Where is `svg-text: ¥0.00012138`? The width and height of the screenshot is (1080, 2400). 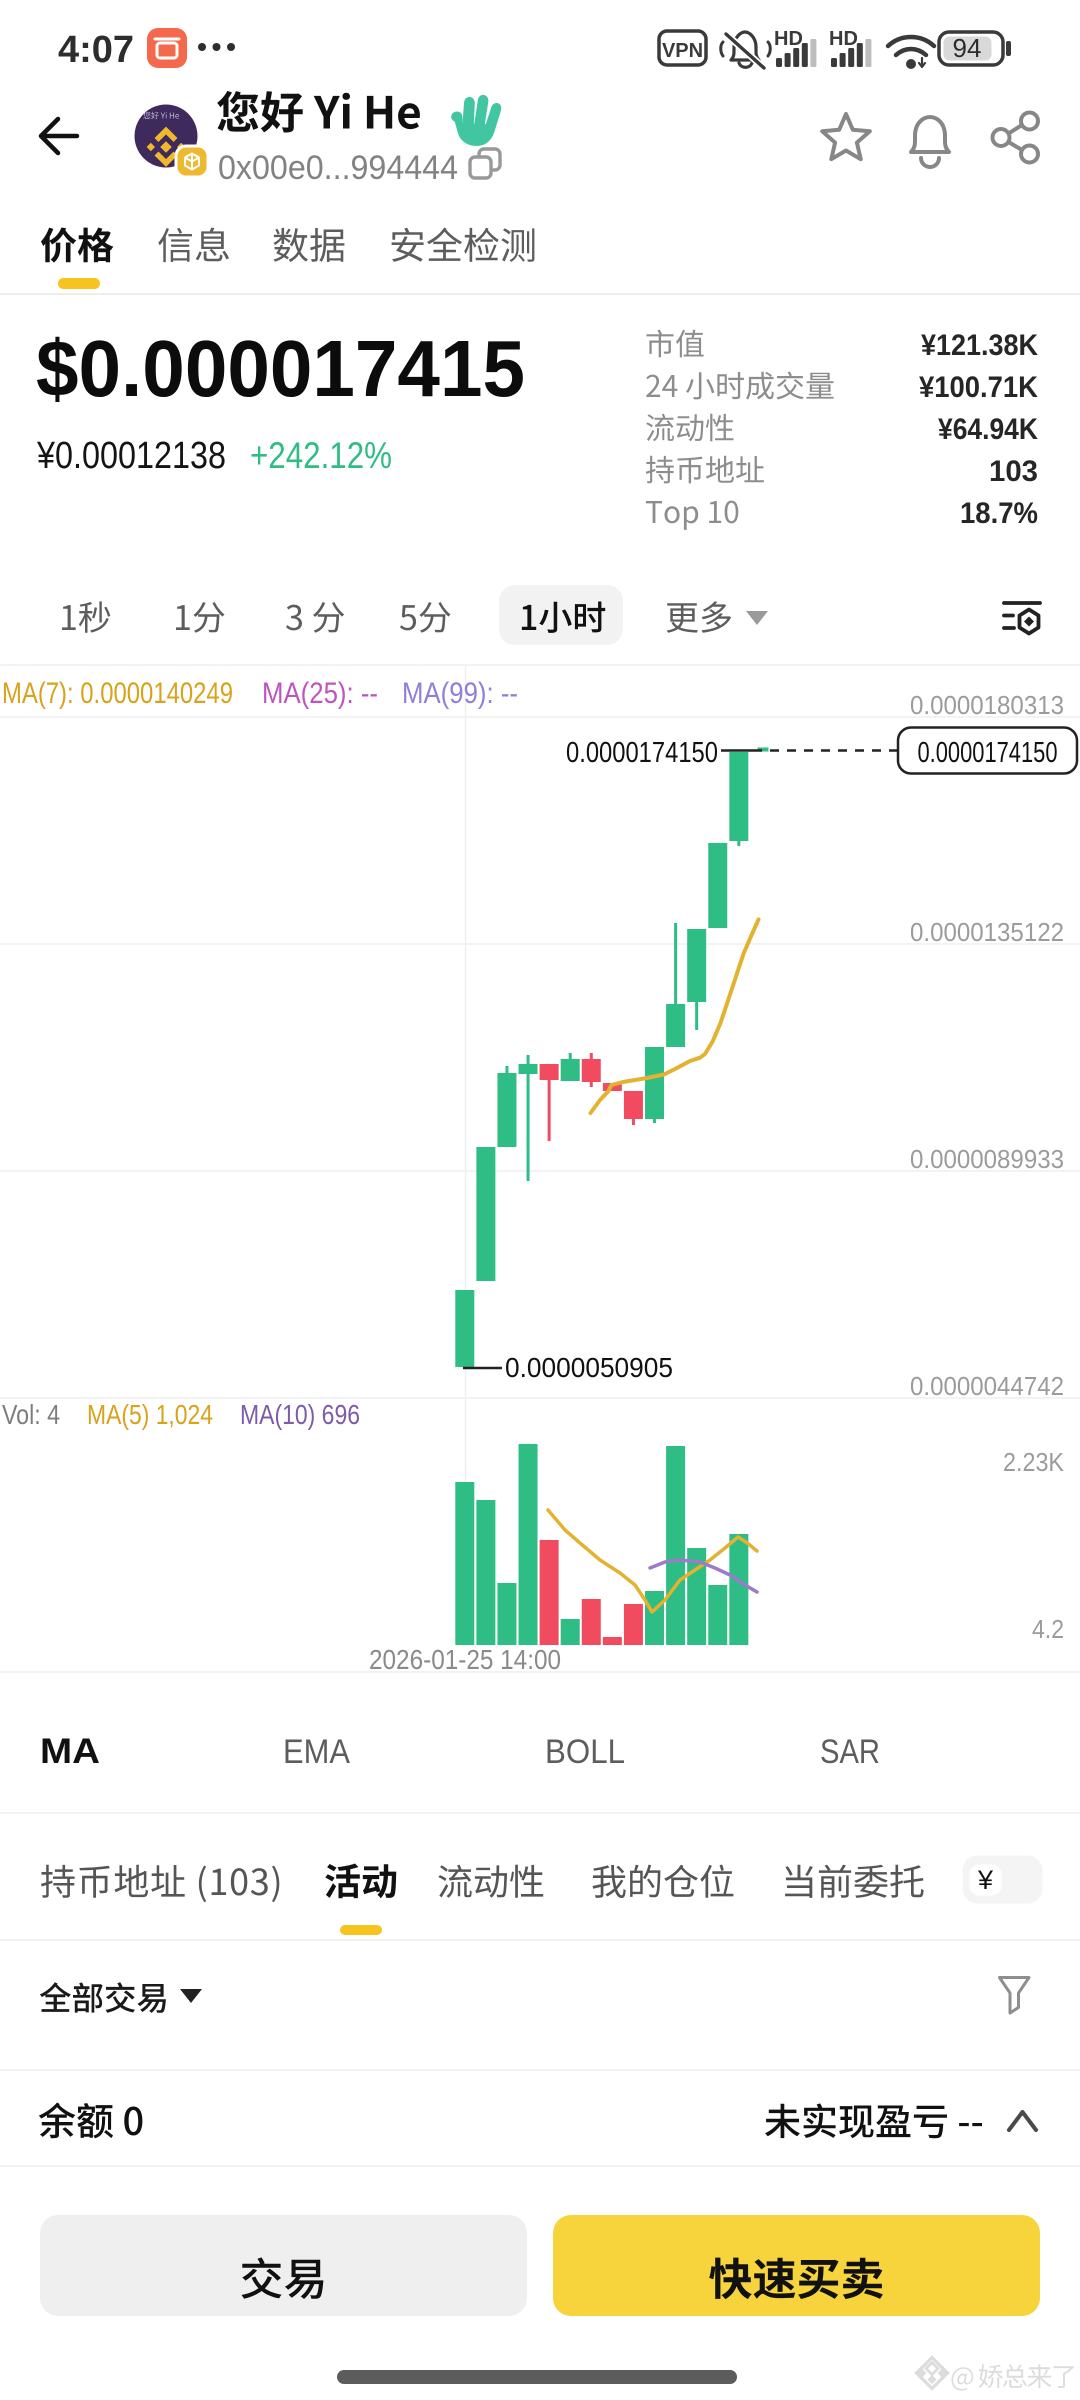
svg-text: ¥0.00012138 is located at coordinates (131, 456).